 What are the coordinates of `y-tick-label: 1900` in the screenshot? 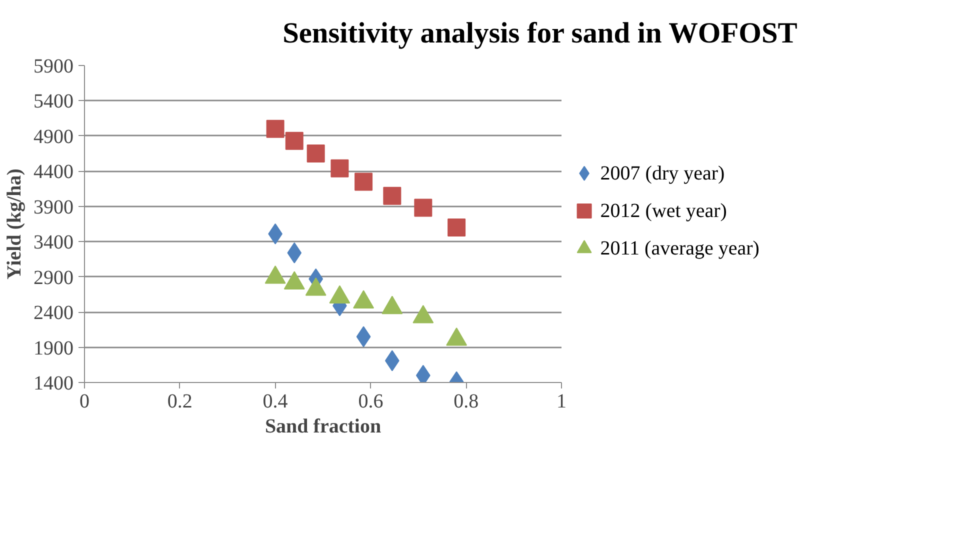 It's located at (54, 348).